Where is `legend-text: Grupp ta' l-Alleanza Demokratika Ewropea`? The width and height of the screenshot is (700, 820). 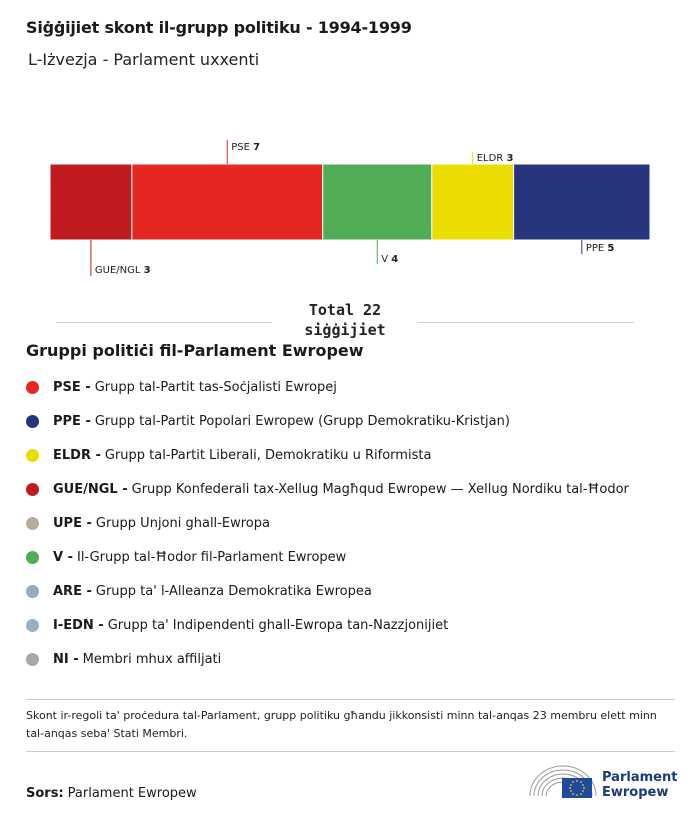 legend-text: Grupp ta' l-Alleanza Demokratika Ewropea is located at coordinates (233, 591).